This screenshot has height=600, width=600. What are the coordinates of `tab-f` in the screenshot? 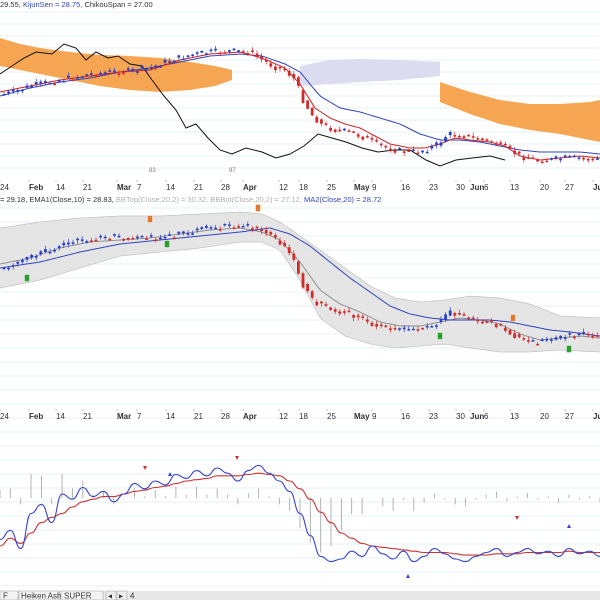 It's located at (9, 595).